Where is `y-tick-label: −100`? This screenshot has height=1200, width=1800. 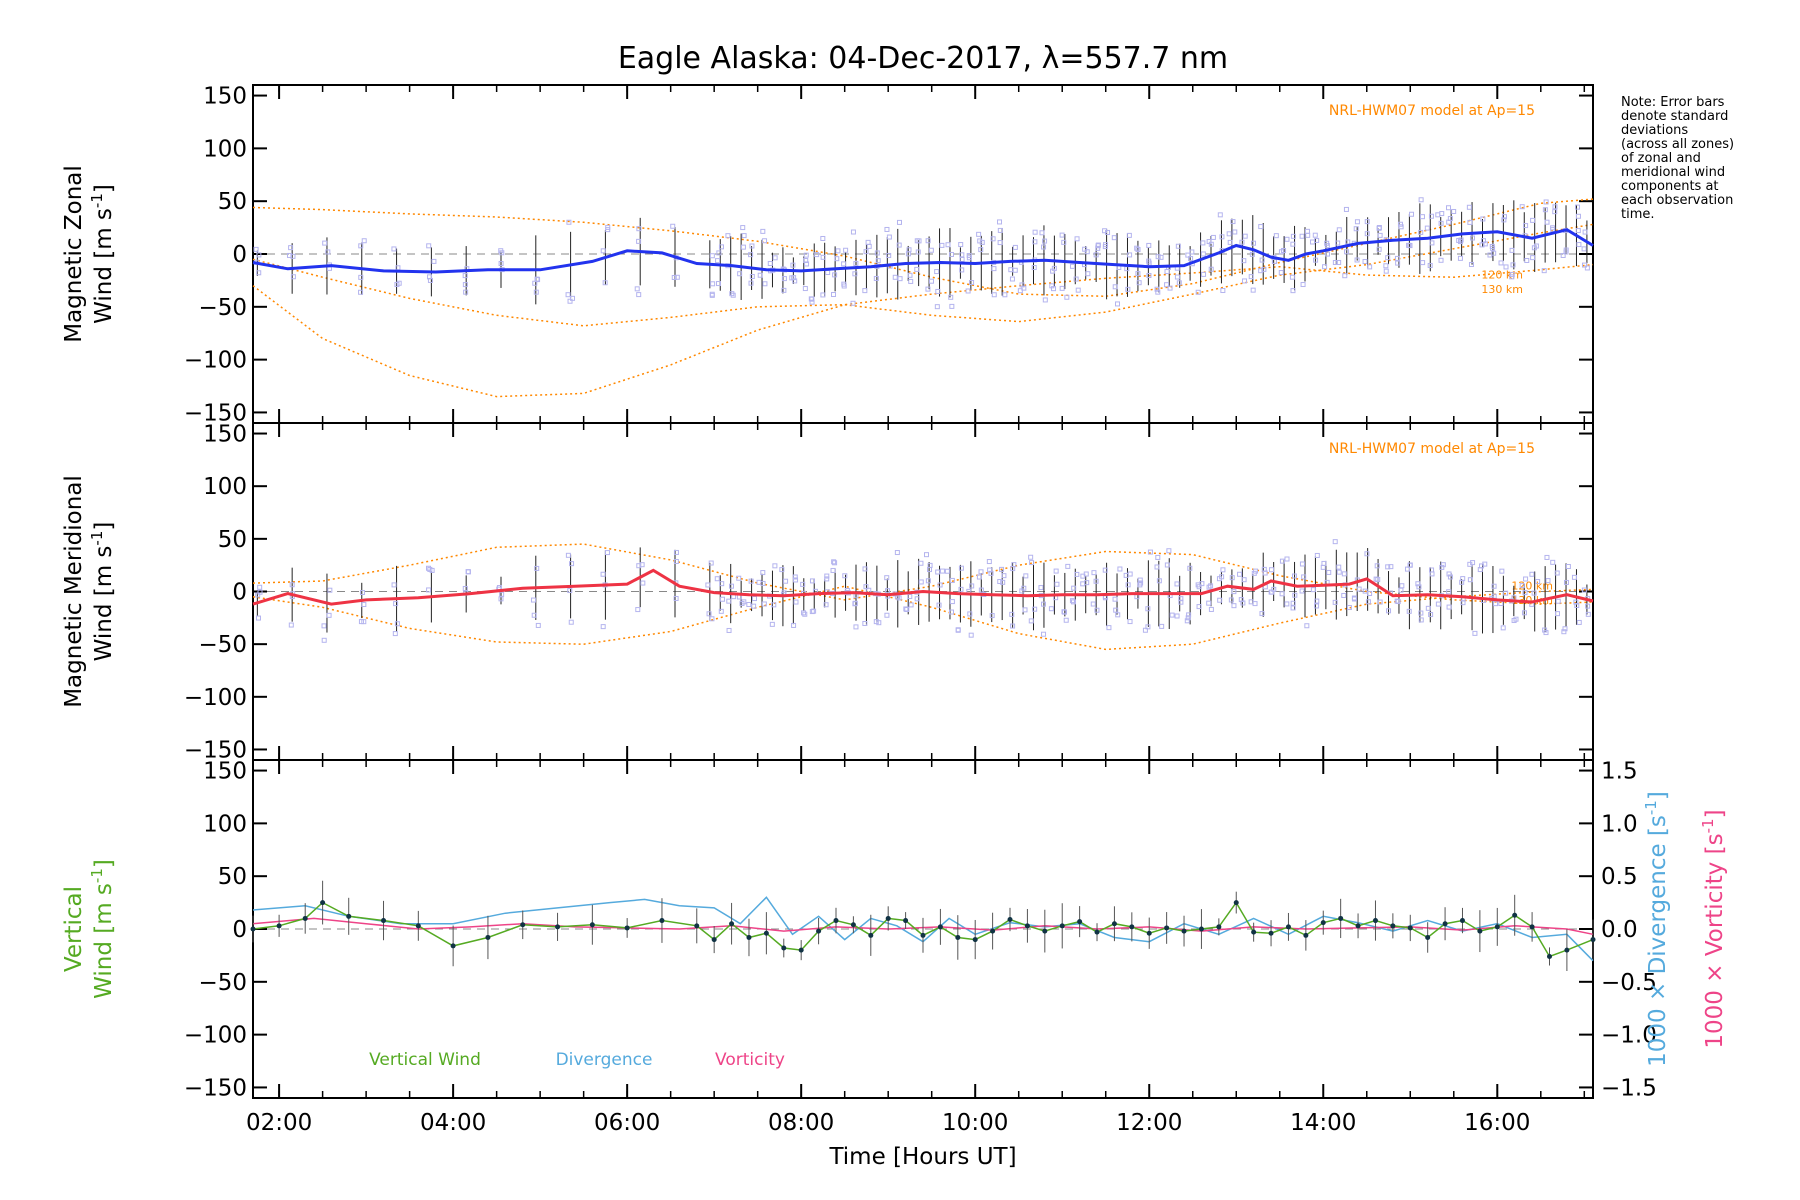 y-tick-label: −100 is located at coordinates (215, 698).